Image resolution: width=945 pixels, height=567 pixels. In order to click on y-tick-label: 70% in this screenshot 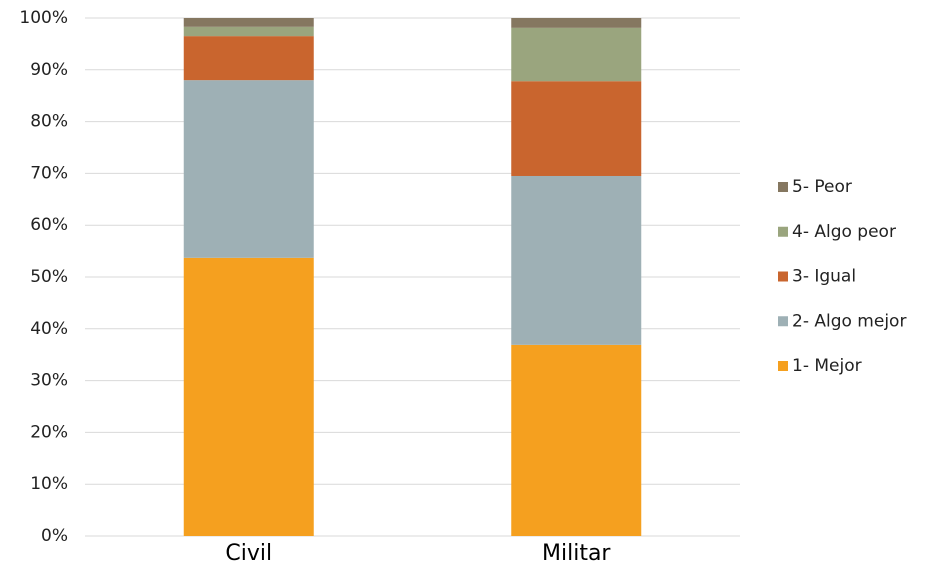, I will do `click(49, 173)`.